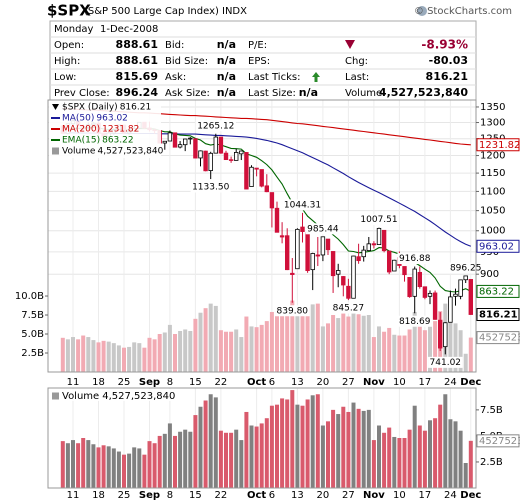  What do you see at coordinates (32, 315) in the screenshot?
I see `y2-tick-label: 7.5B` at bounding box center [32, 315].